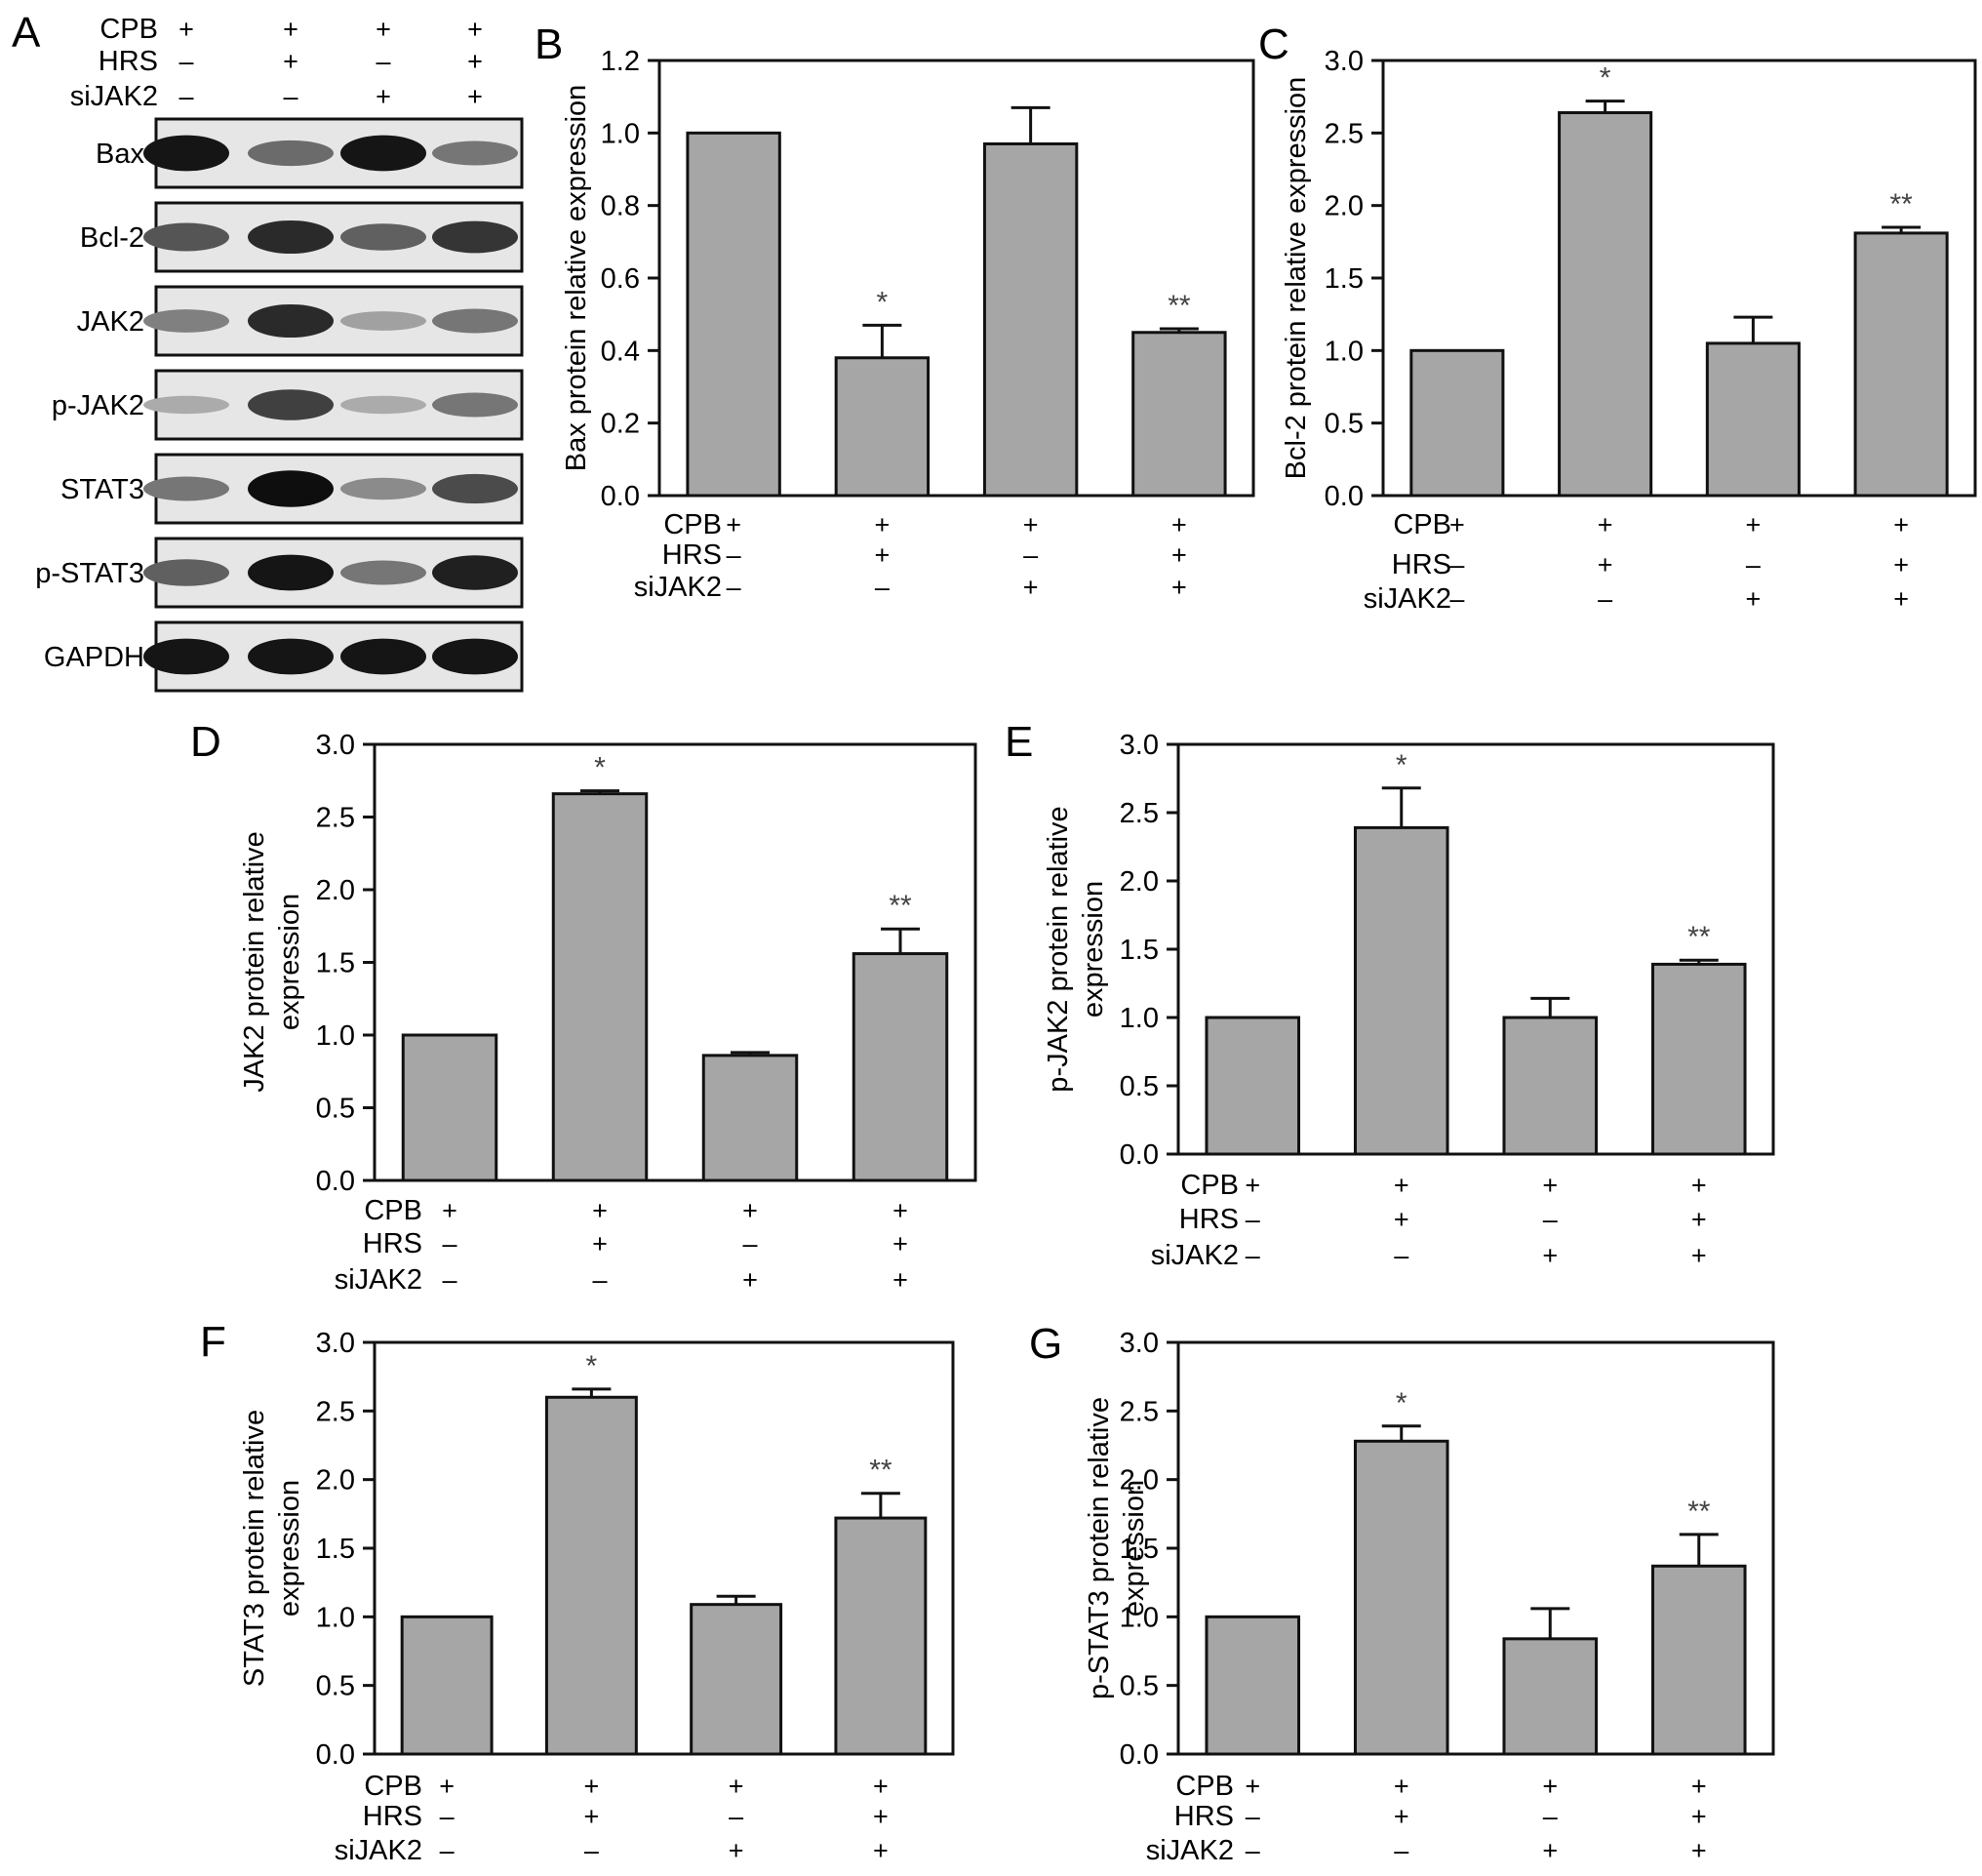 This screenshot has height=1876, width=1982. Describe the element at coordinates (576, 278) in the screenshot. I see `y-axis-label: Bax protein relative expression` at that location.